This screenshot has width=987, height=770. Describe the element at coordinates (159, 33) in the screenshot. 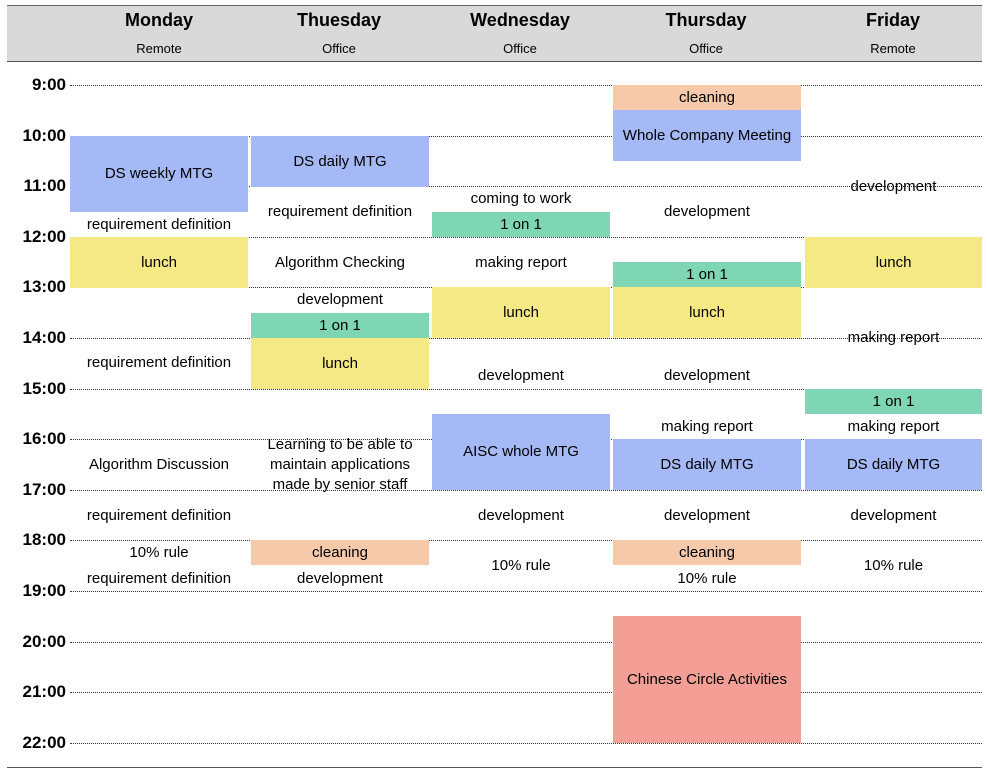

I see `day-header-monday: Monday Remote` at that location.